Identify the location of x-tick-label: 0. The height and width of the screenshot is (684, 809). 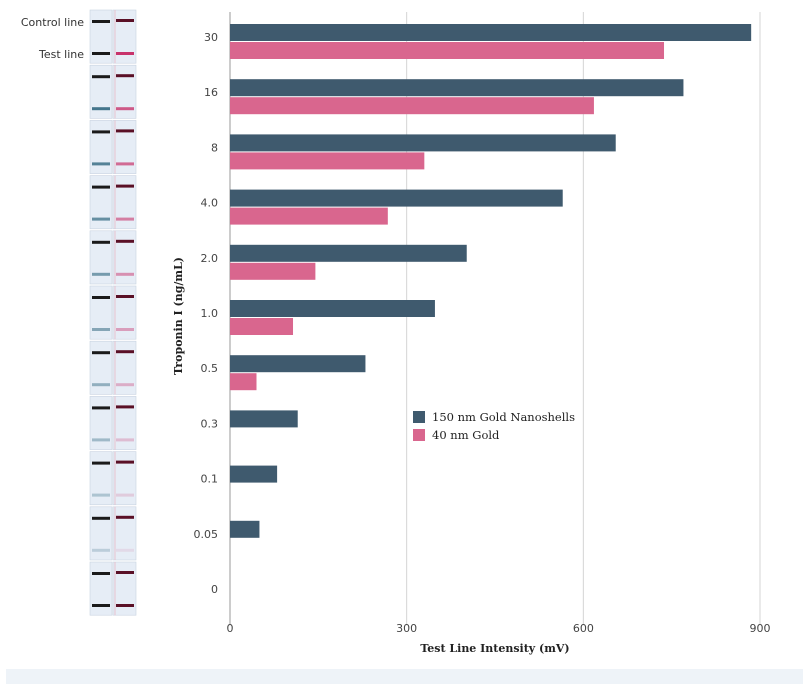
(230, 628).